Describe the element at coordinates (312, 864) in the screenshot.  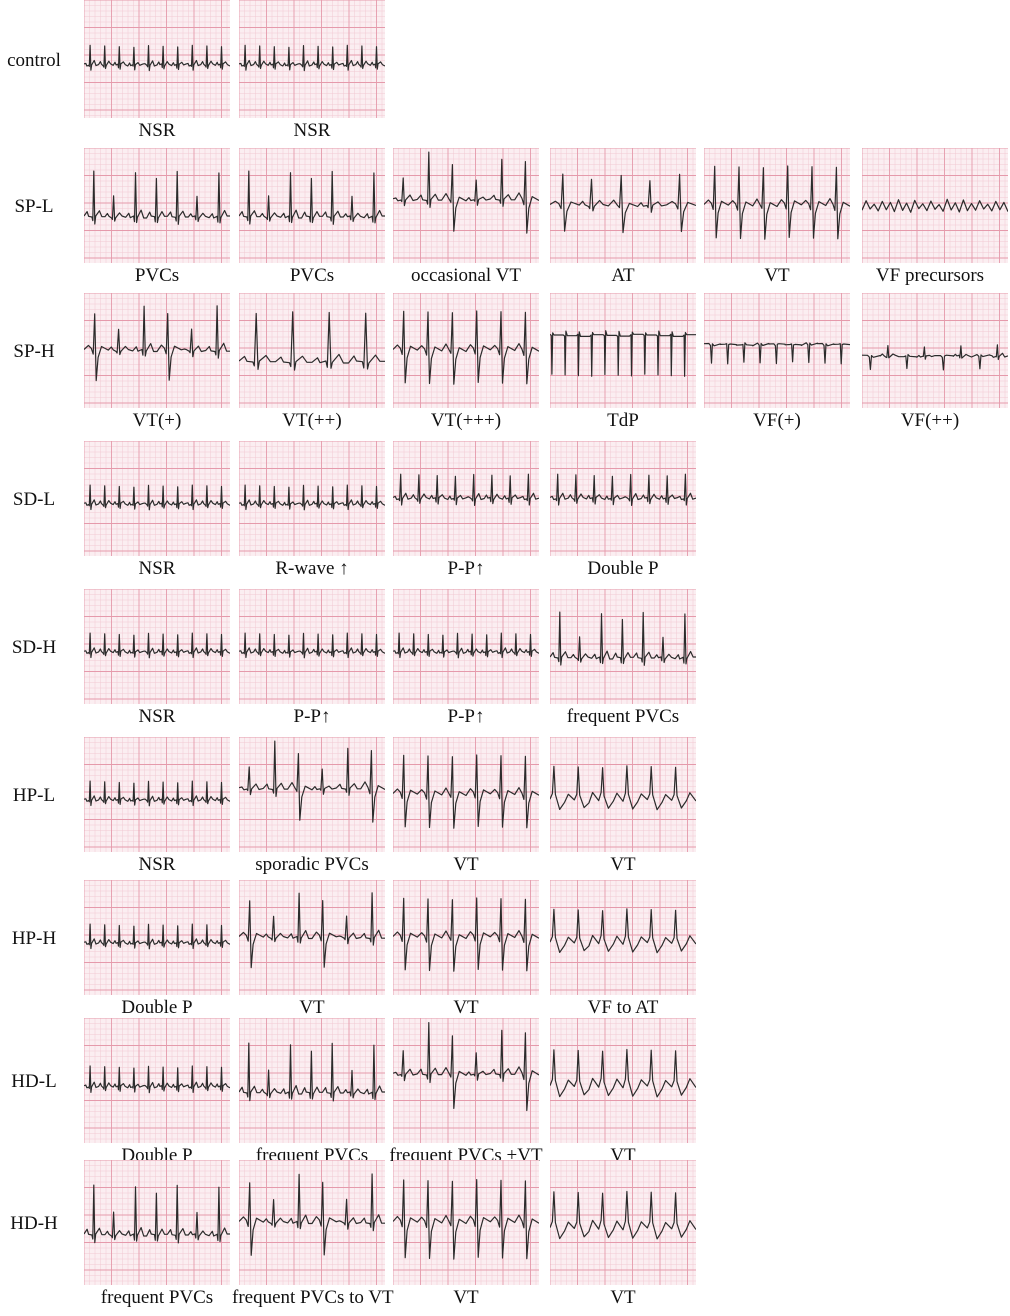
I see `panel-caption: sporadic PVCs` at that location.